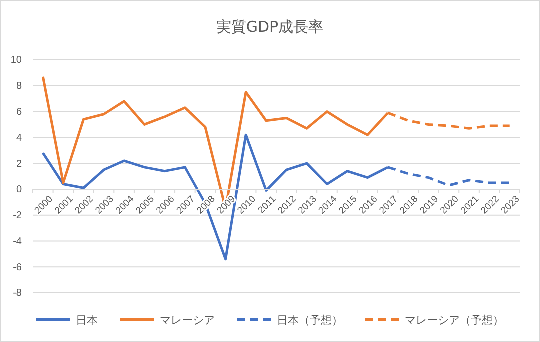 Image resolution: width=540 pixels, height=342 pixels. I want to click on legend-label: 日本（予想）, so click(310, 320).